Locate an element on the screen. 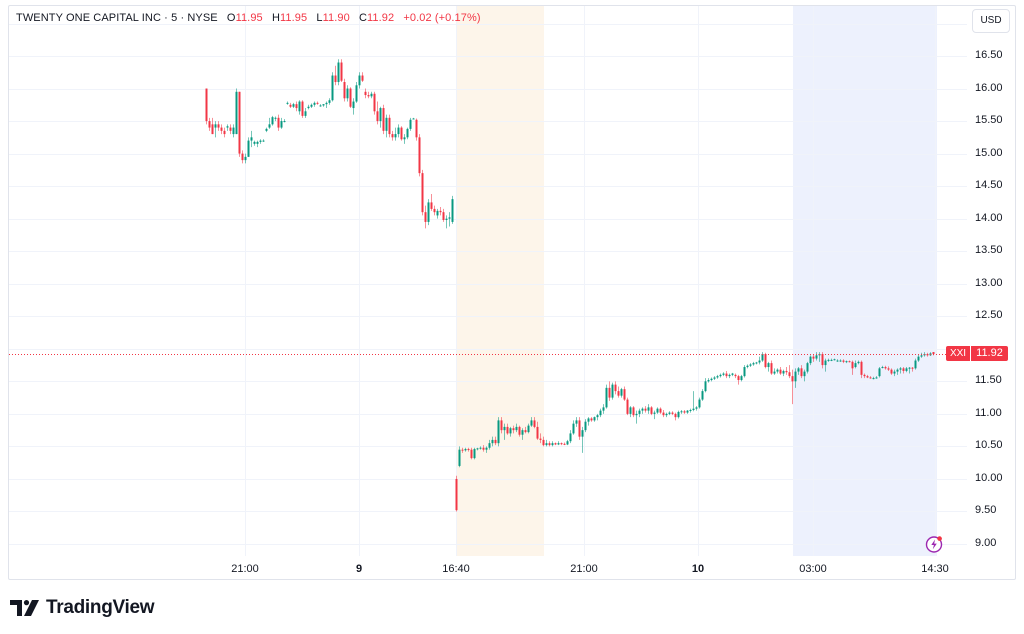 The width and height of the screenshot is (1024, 634). lightning-bolt-icon is located at coordinates (934, 544).